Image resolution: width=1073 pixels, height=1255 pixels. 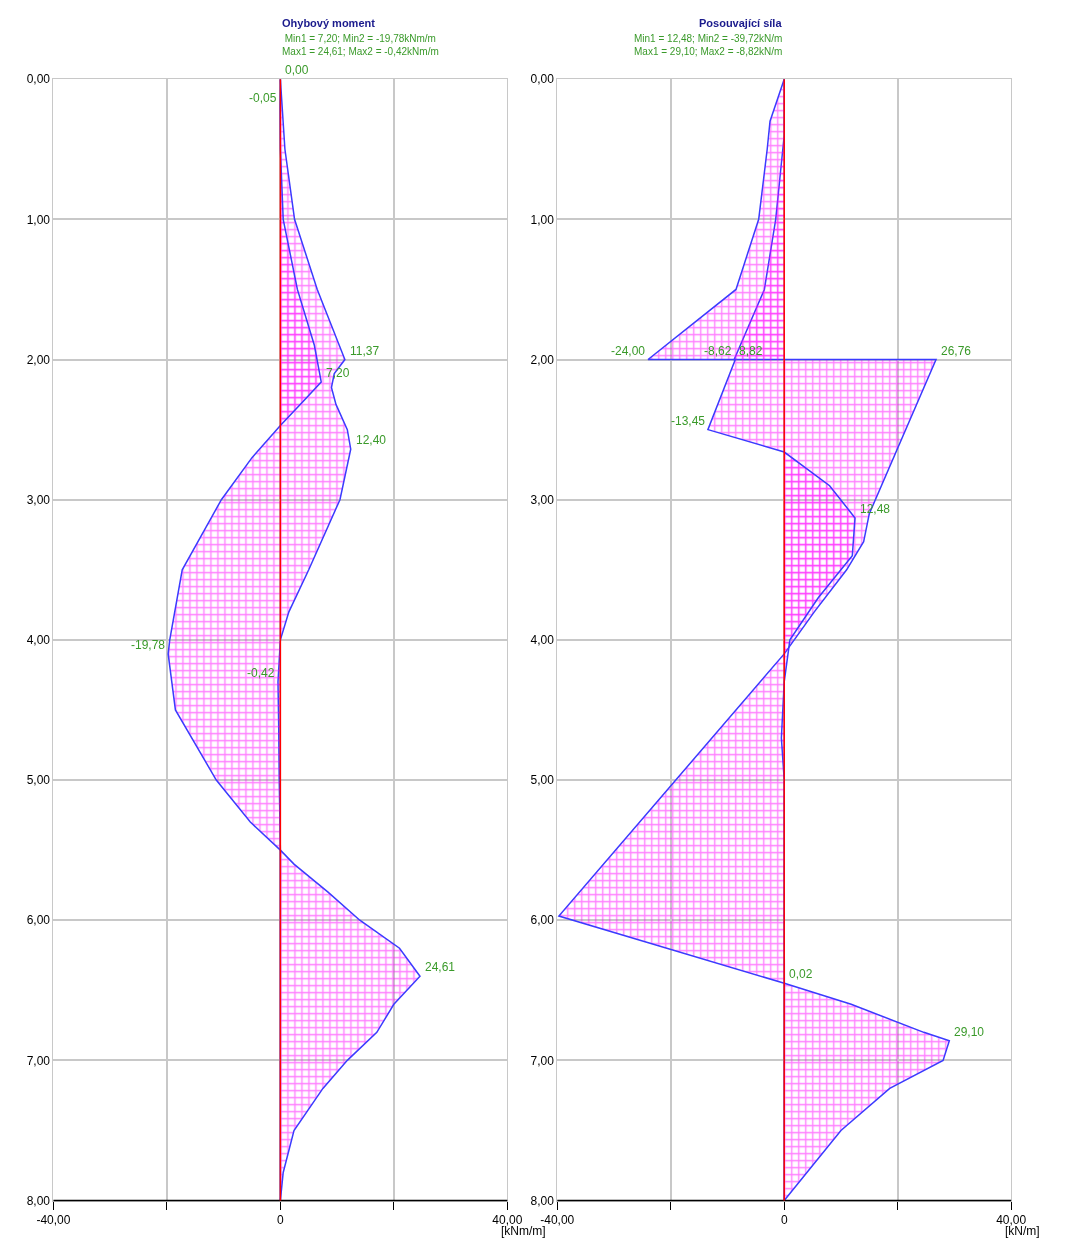 What do you see at coordinates (1022, 1231) in the screenshot?
I see `x-axis-title: [kN/m]` at bounding box center [1022, 1231].